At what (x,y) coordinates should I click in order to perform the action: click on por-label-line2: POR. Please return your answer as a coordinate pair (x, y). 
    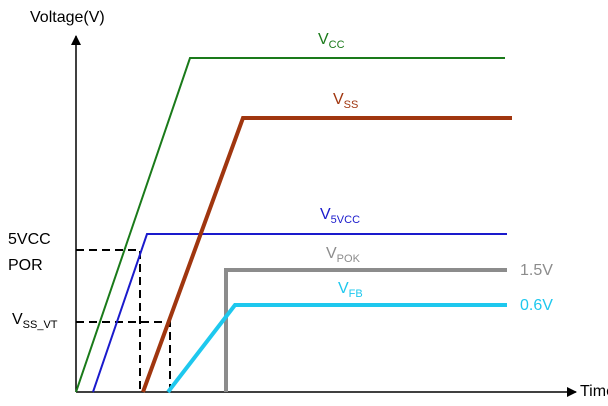
    Looking at the image, I should click on (25, 265).